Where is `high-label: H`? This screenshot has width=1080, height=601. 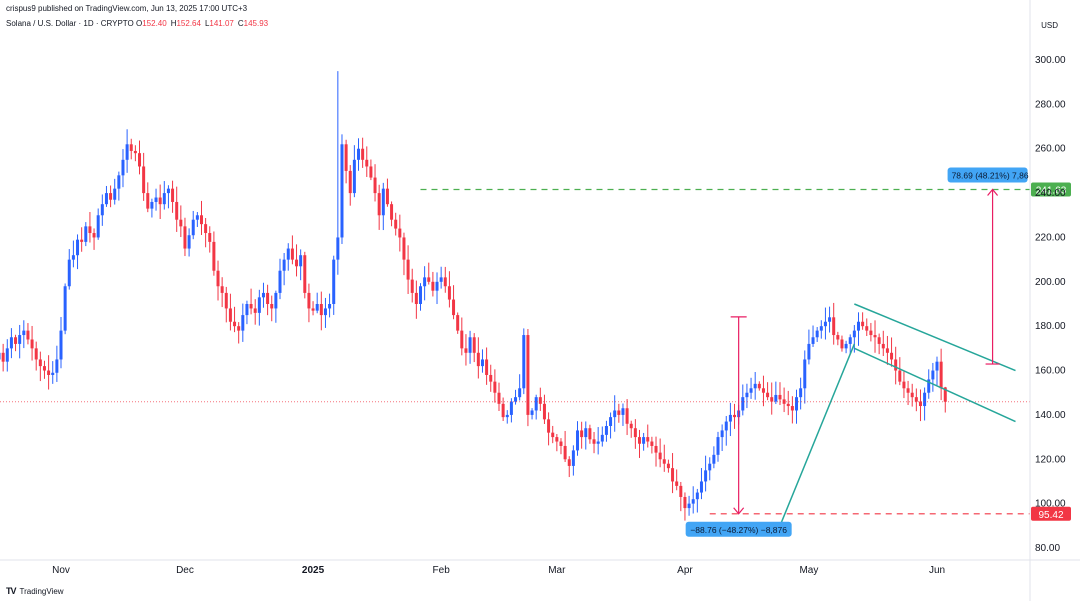 high-label: H is located at coordinates (173, 23).